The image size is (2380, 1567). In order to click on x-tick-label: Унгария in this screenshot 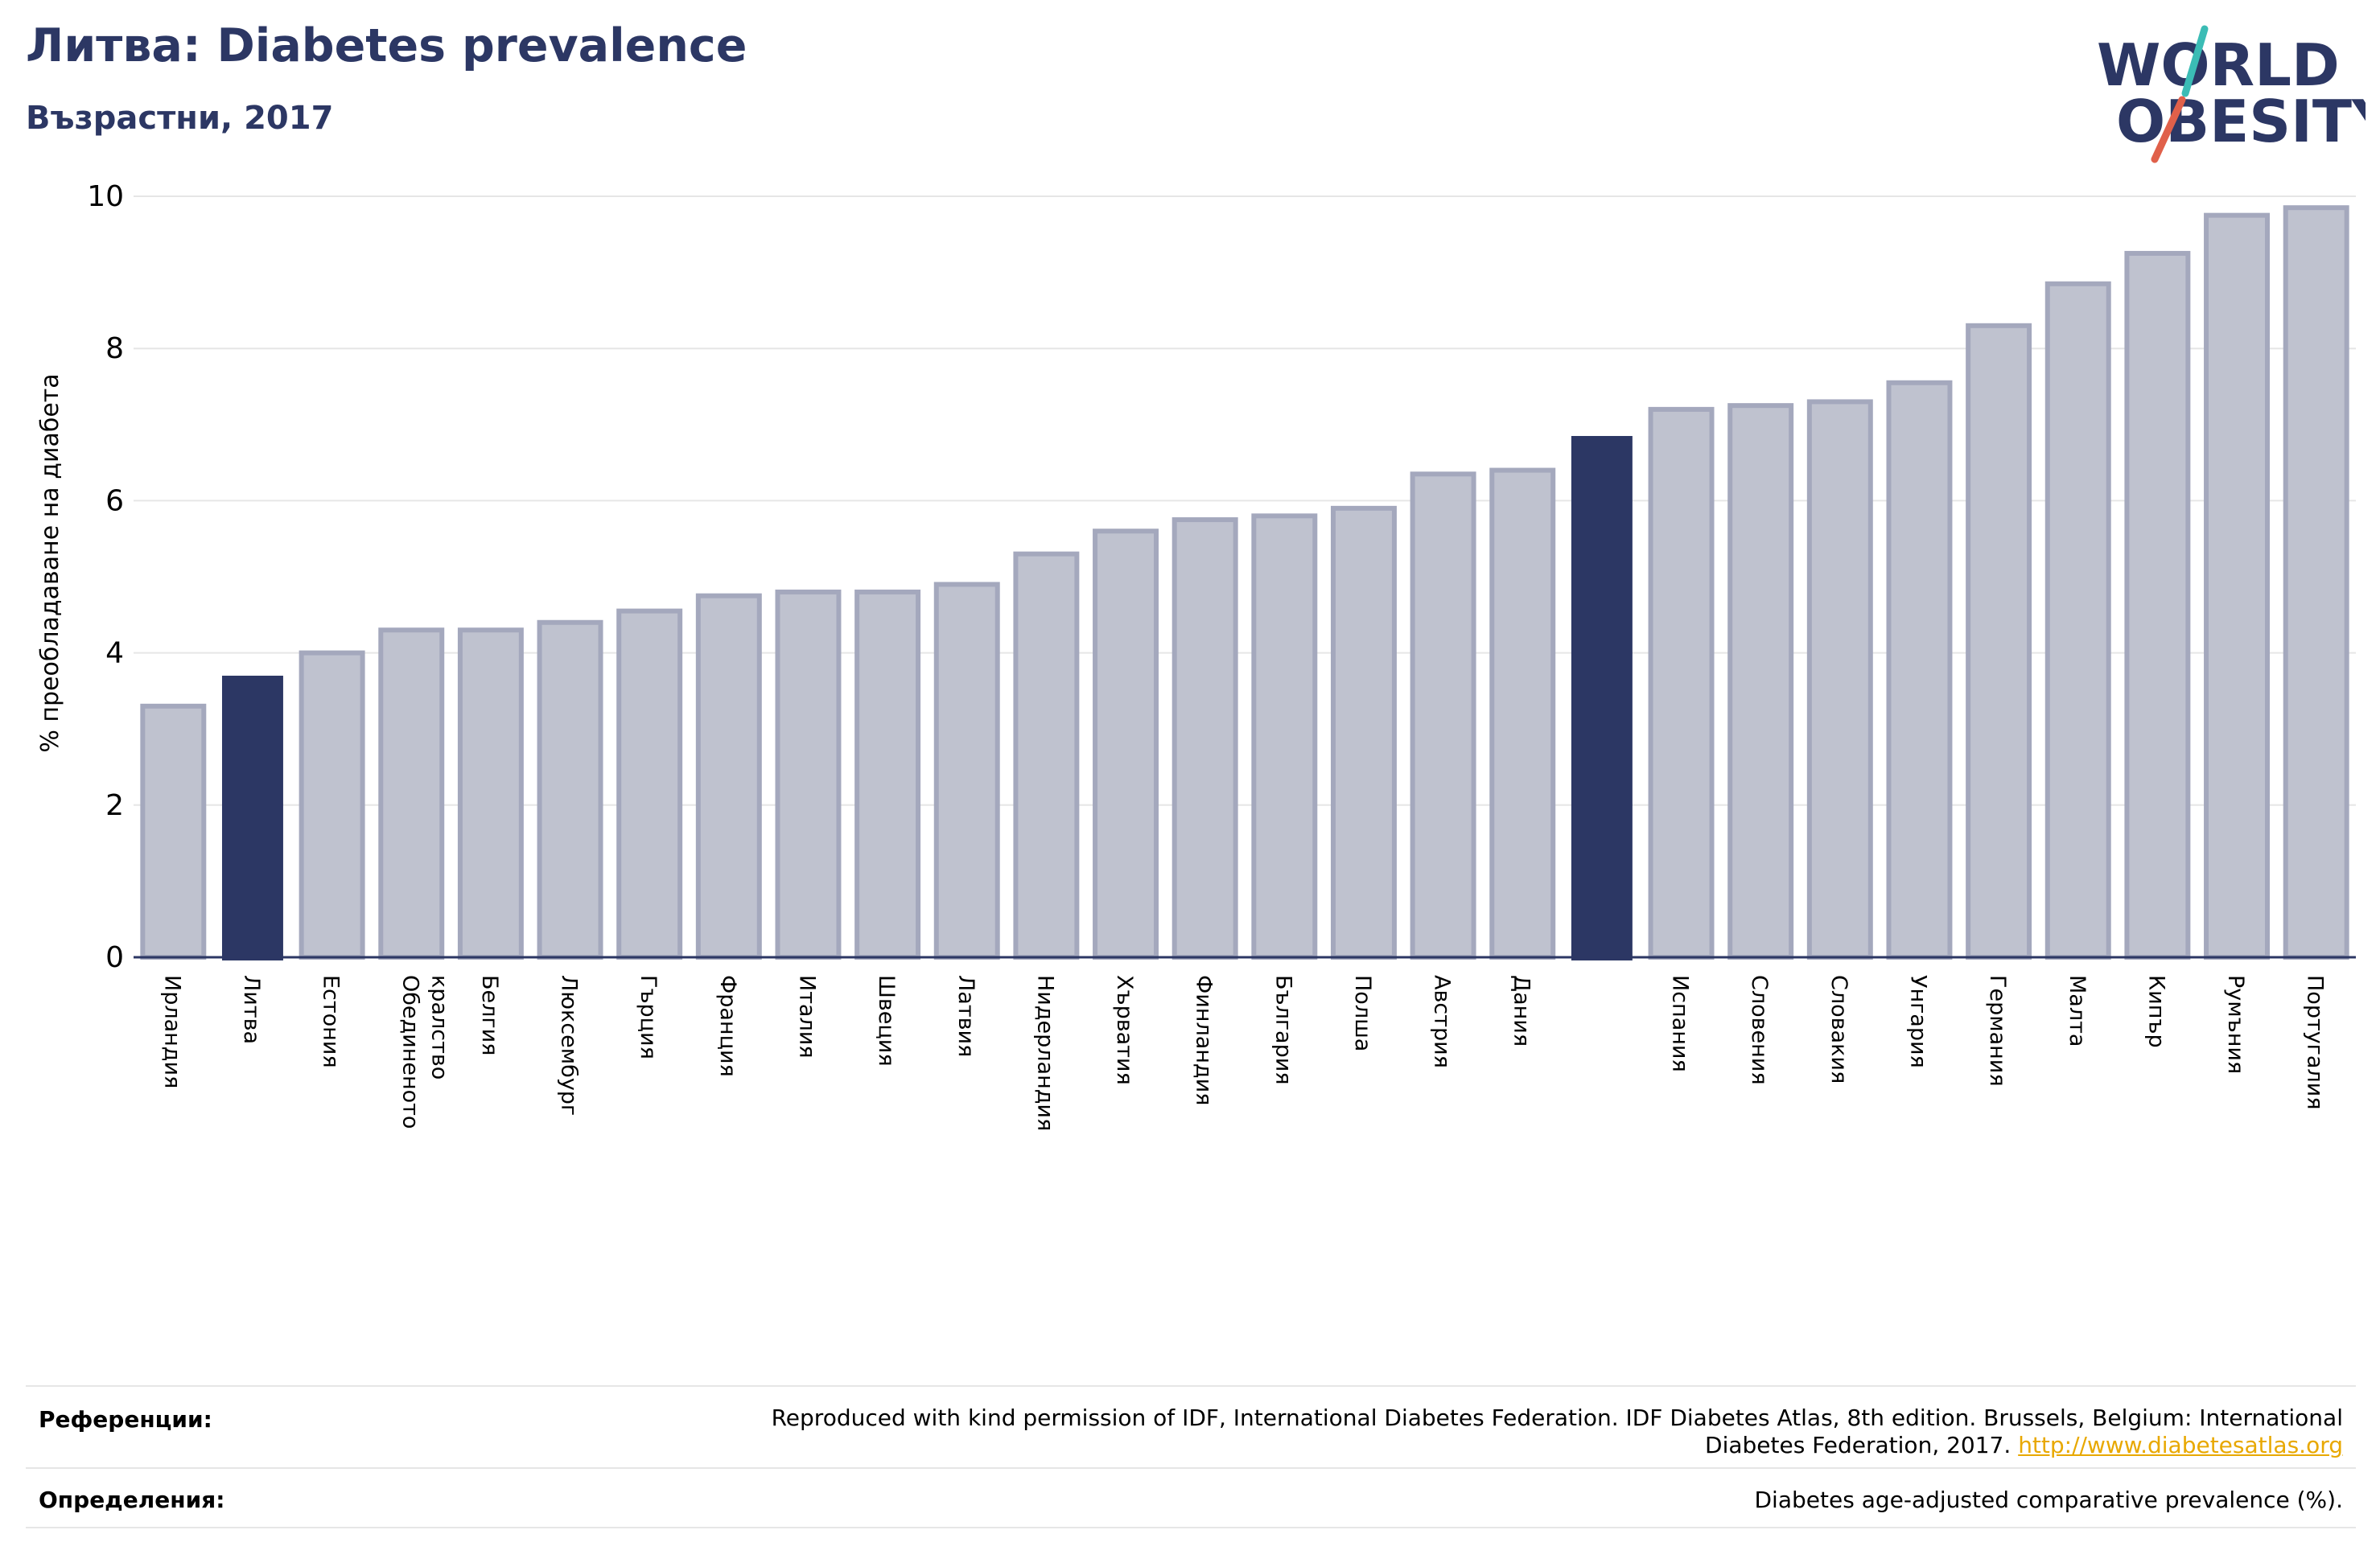, I will do `click(1918, 1022)`.